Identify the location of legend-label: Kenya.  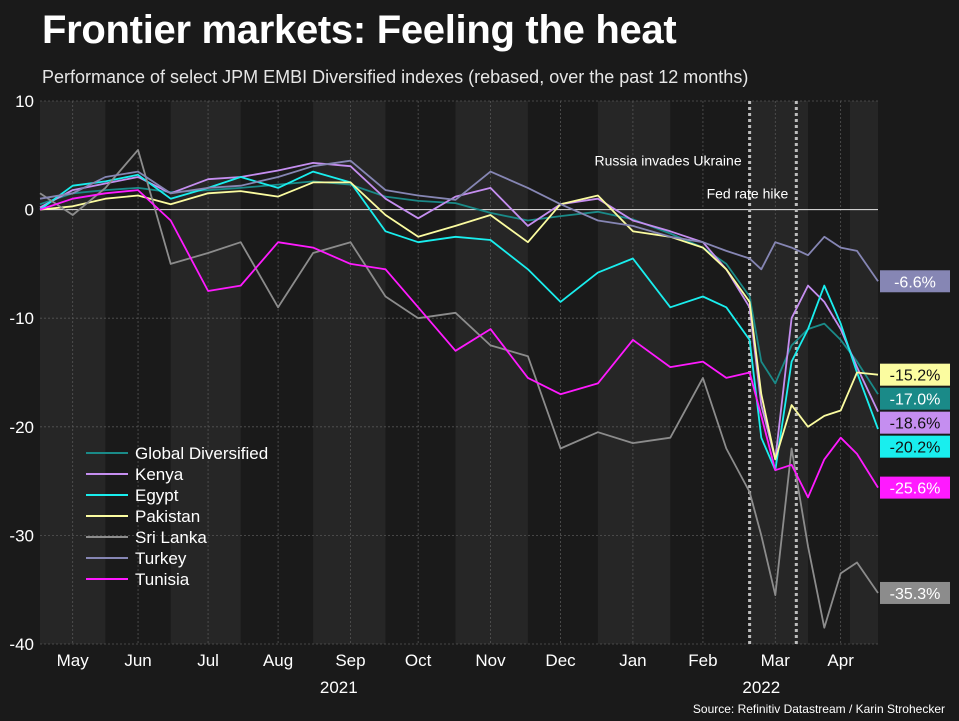
(159, 474).